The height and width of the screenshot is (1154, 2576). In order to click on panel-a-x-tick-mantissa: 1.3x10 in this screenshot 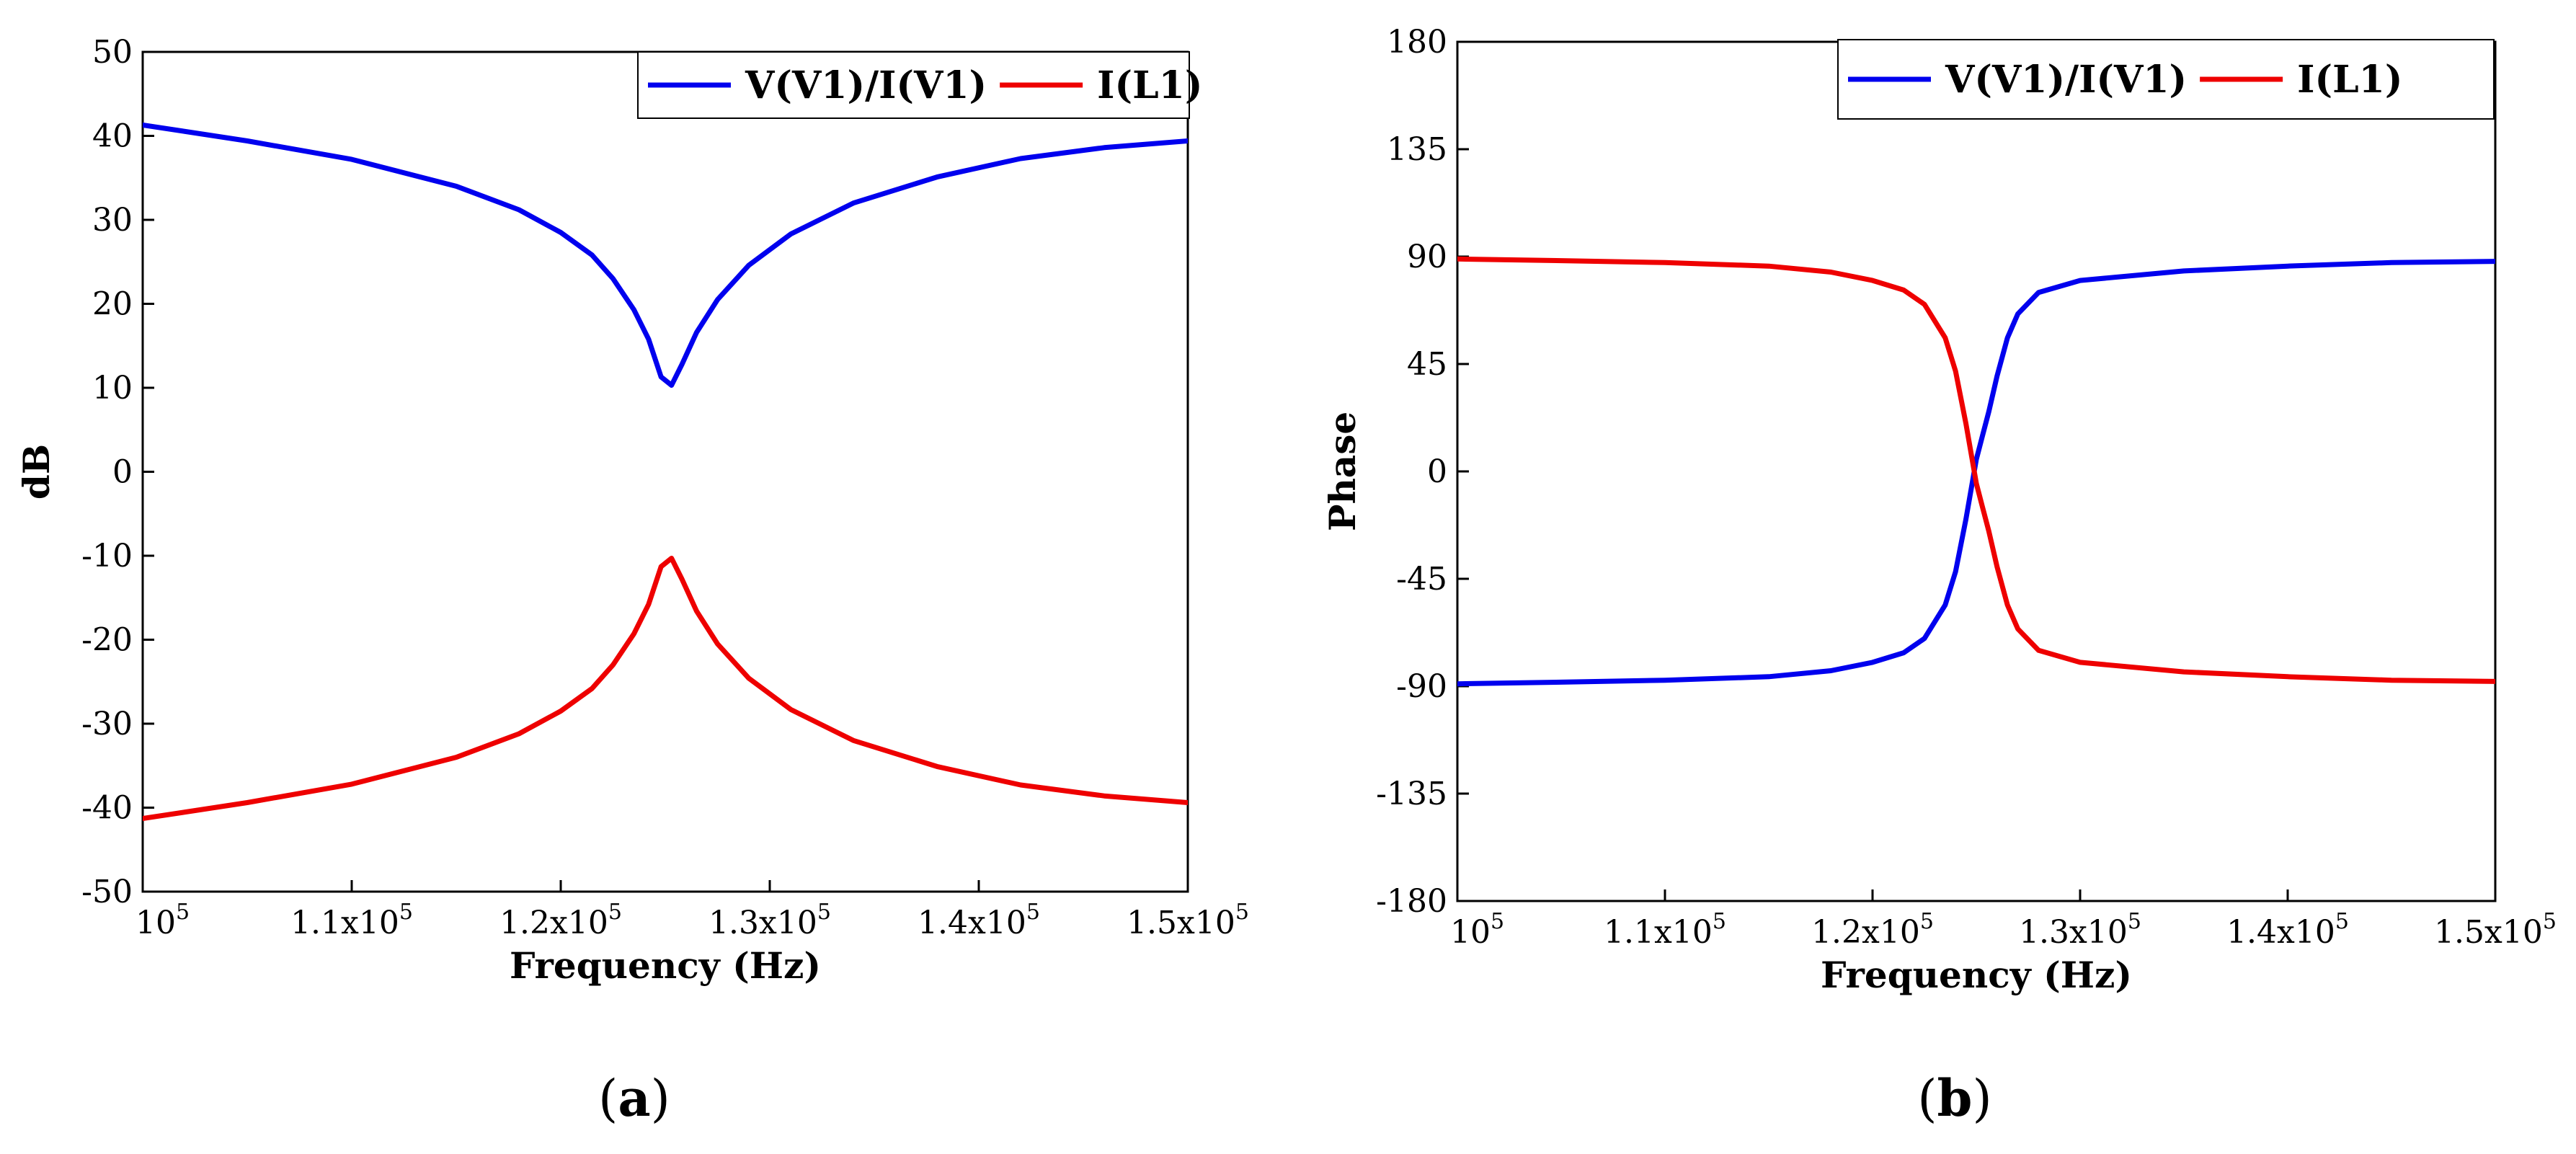, I will do `click(763, 923)`.